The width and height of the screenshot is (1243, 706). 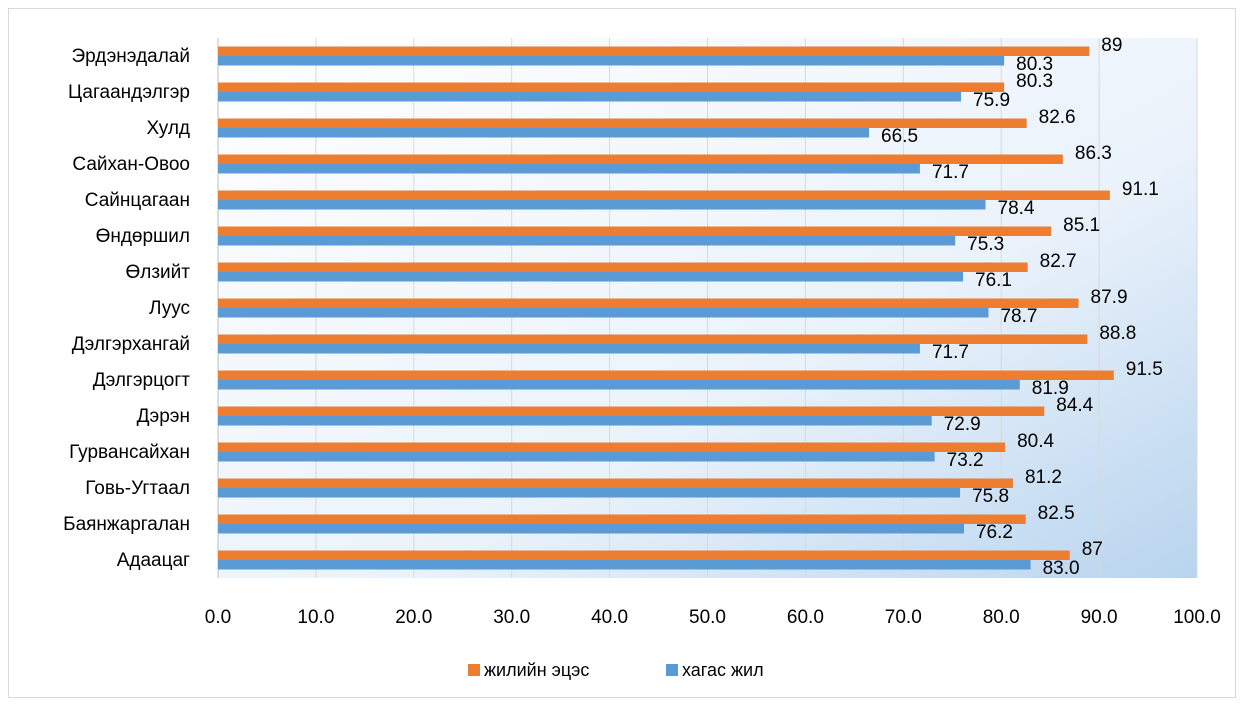 What do you see at coordinates (143, 236) in the screenshot?
I see `category-label: Өндөршил` at bounding box center [143, 236].